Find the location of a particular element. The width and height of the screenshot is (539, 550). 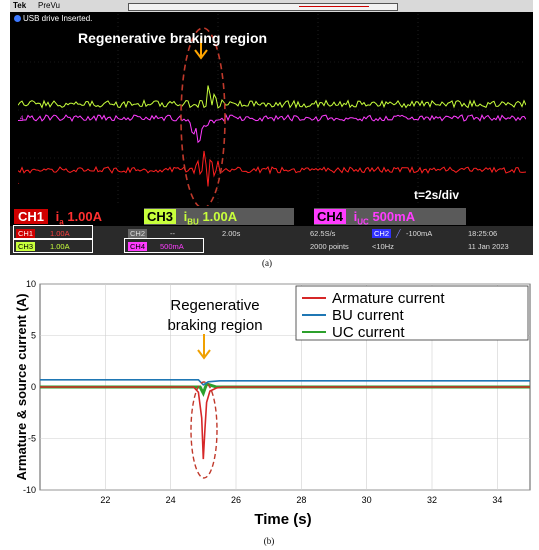

x-tick-label: 32 is located at coordinates (432, 500).